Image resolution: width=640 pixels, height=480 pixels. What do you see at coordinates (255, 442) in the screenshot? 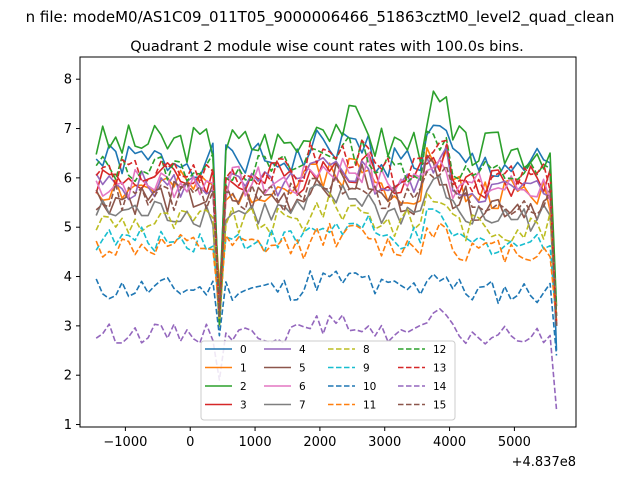
I see `x-tick-label: 1000` at bounding box center [255, 442].